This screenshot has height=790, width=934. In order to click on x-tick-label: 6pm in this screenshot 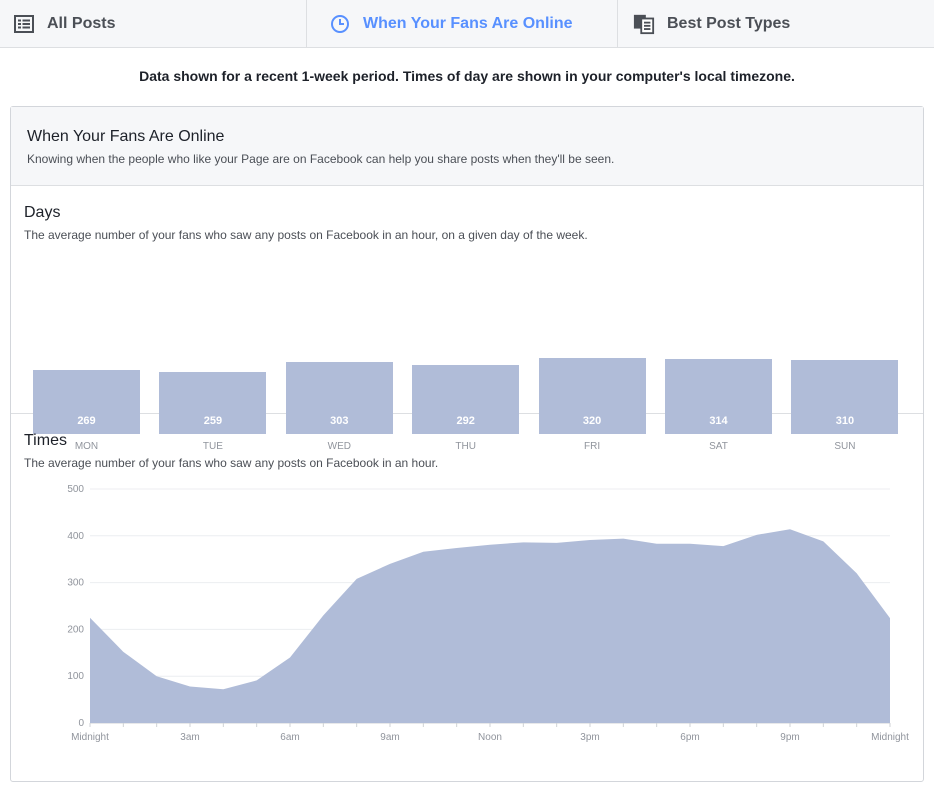, I will do `click(689, 737)`.